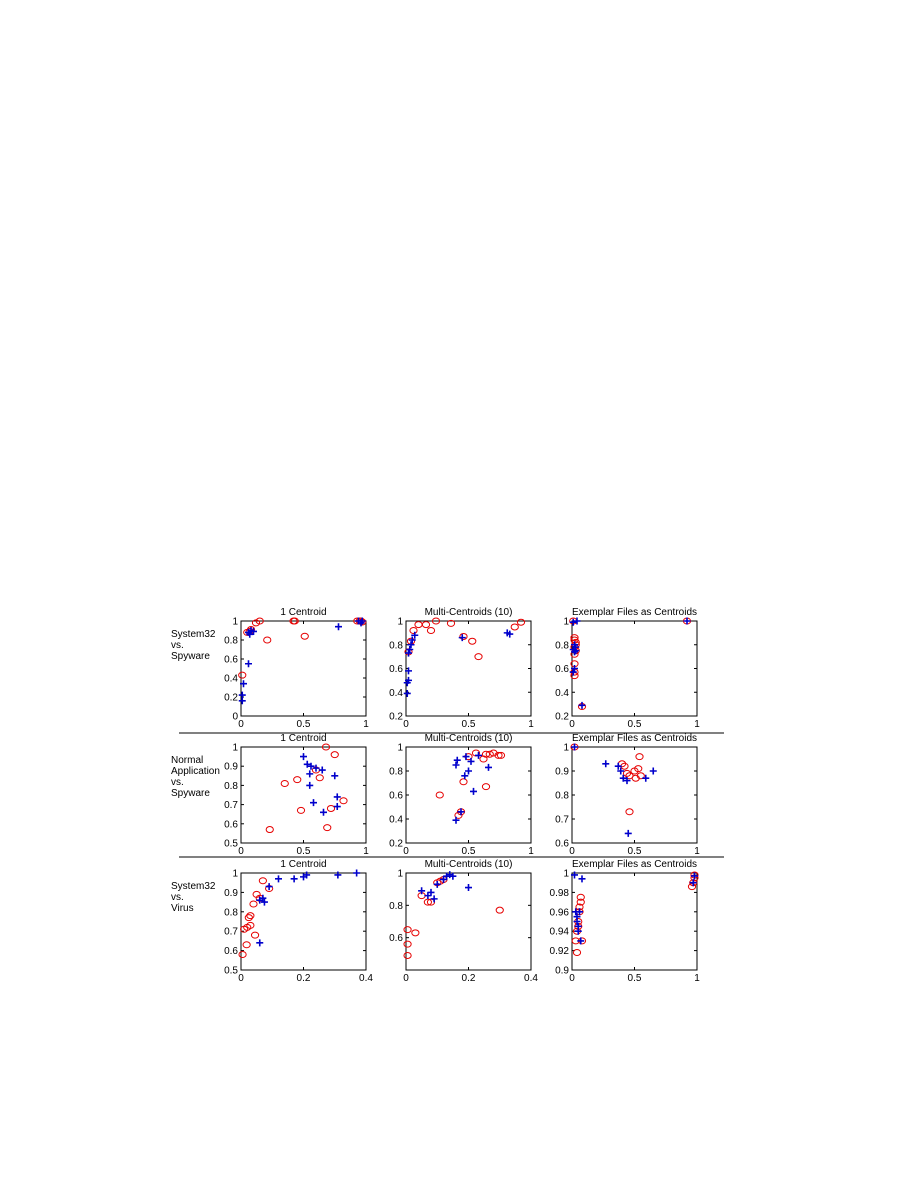 Image resolution: width=918 pixels, height=1188 pixels. Describe the element at coordinates (560, 893) in the screenshot. I see `y-tick-label: 0.98` at that location.